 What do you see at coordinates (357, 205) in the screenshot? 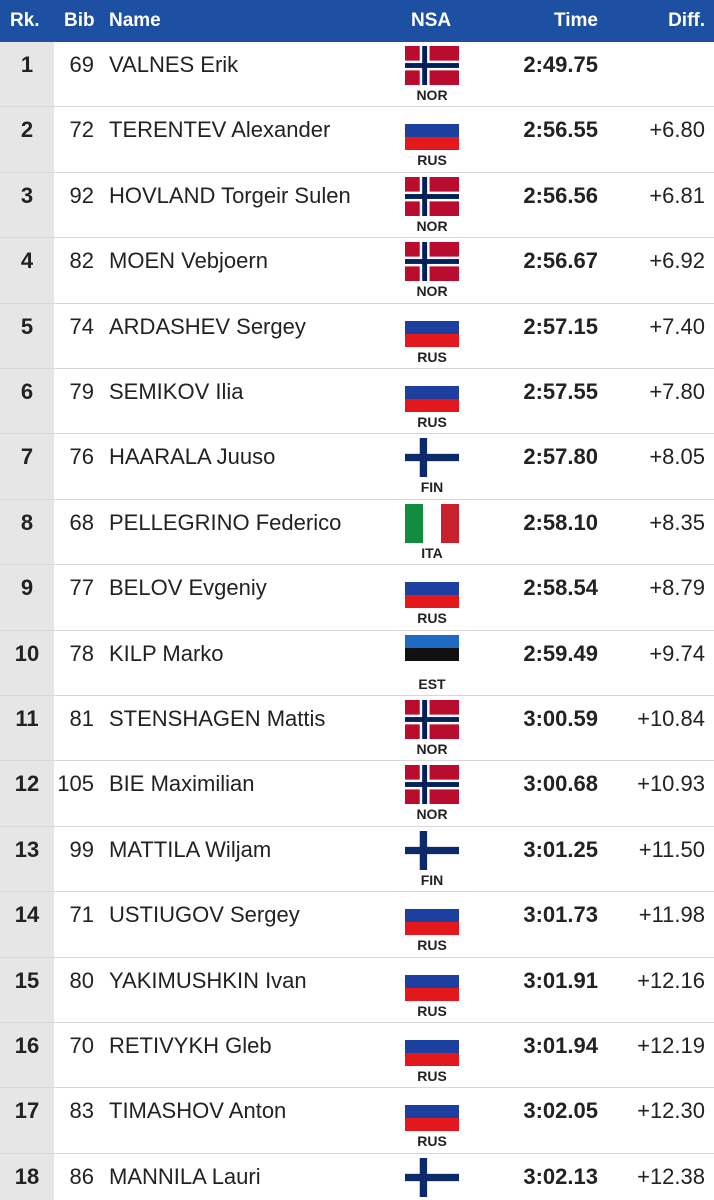
I see `result-row: 3 92 HOVLAND Torgeir Sulen NOR 2:56.56 +6.81` at bounding box center [357, 205].